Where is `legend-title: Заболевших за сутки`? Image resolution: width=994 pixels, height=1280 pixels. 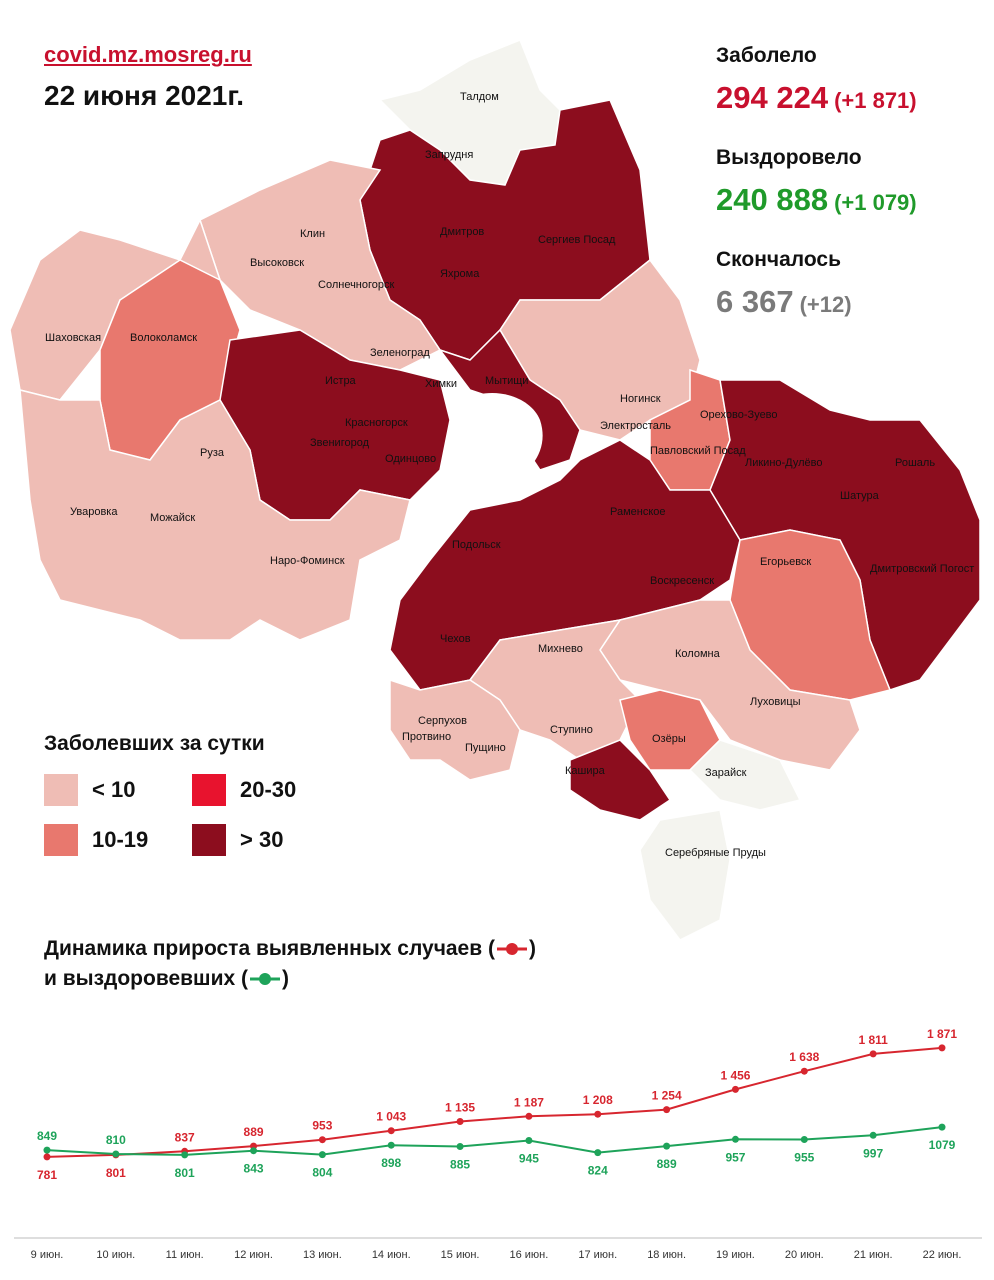
legend-title: Заболевших за сутки is located at coordinates (154, 743).